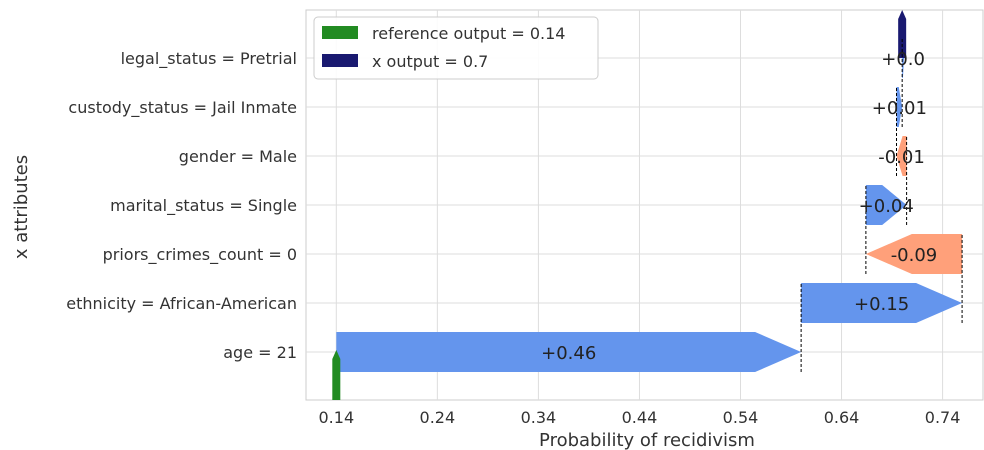 The width and height of the screenshot is (984, 450). What do you see at coordinates (903, 59) in the screenshot?
I see `delta-label: +0.0` at bounding box center [903, 59].